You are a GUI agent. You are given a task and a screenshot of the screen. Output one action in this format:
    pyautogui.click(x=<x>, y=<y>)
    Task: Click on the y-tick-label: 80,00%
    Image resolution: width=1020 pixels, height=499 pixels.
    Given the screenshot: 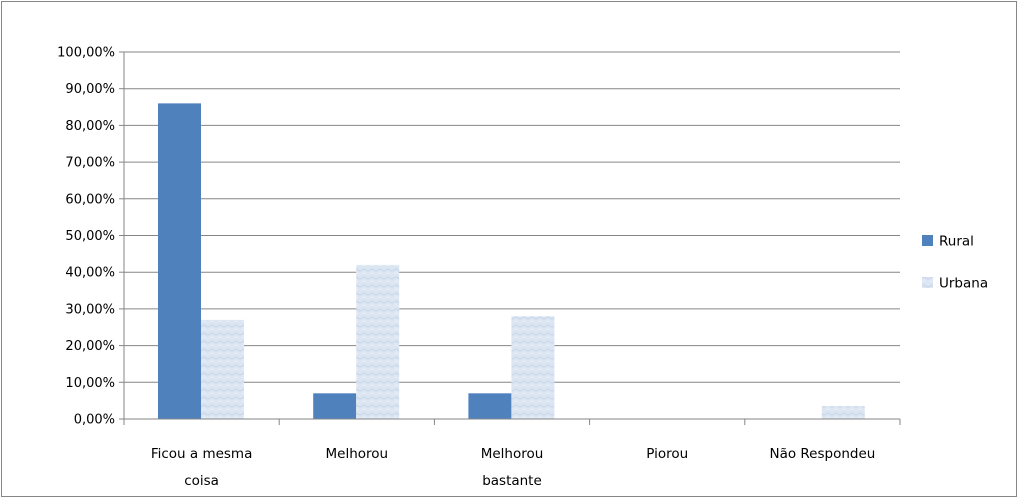 What is the action you would take?
    pyautogui.click(x=90, y=126)
    